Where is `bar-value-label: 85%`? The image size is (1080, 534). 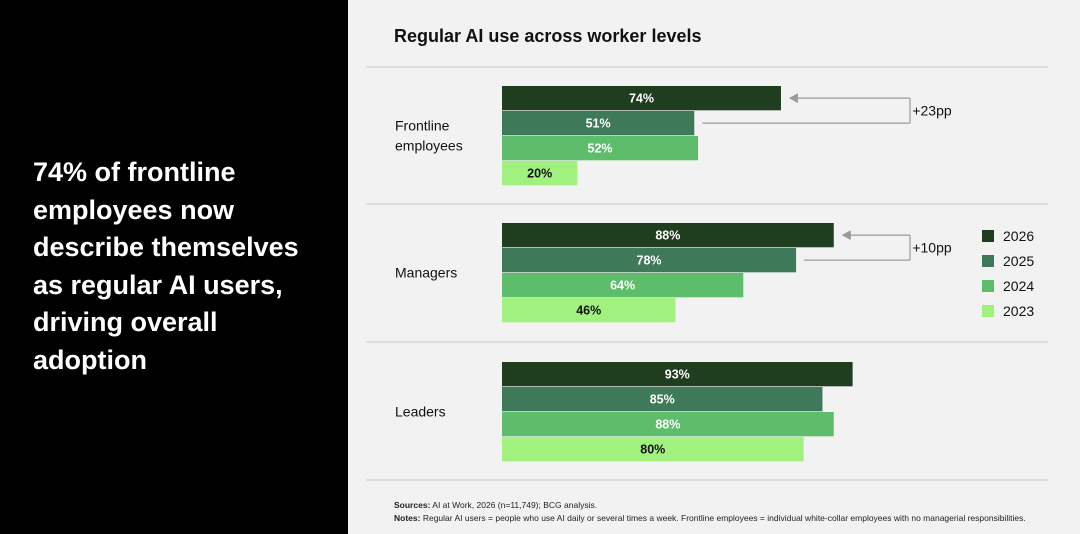
bar-value-label: 85% is located at coordinates (662, 400).